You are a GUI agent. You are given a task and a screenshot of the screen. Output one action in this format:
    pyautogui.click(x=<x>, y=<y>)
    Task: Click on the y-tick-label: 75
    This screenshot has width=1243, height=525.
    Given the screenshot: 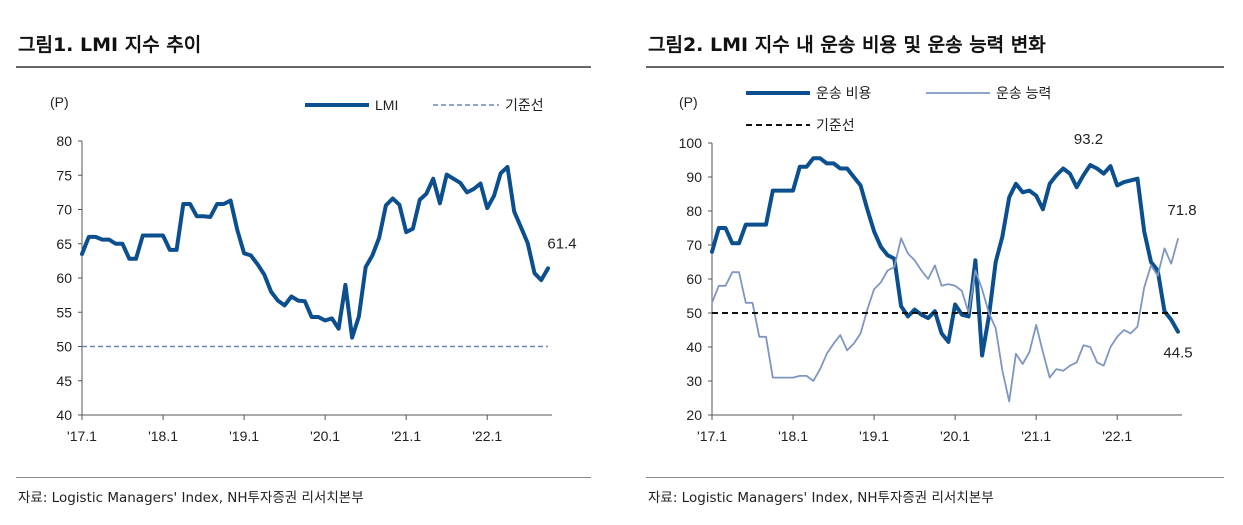 What is the action you would take?
    pyautogui.click(x=64, y=175)
    